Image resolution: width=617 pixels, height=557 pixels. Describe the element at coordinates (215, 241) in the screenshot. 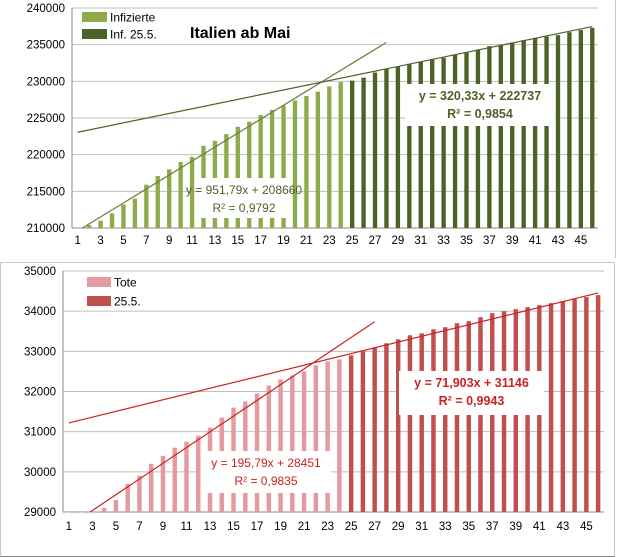

I see `x-tick-label: 13` at that location.